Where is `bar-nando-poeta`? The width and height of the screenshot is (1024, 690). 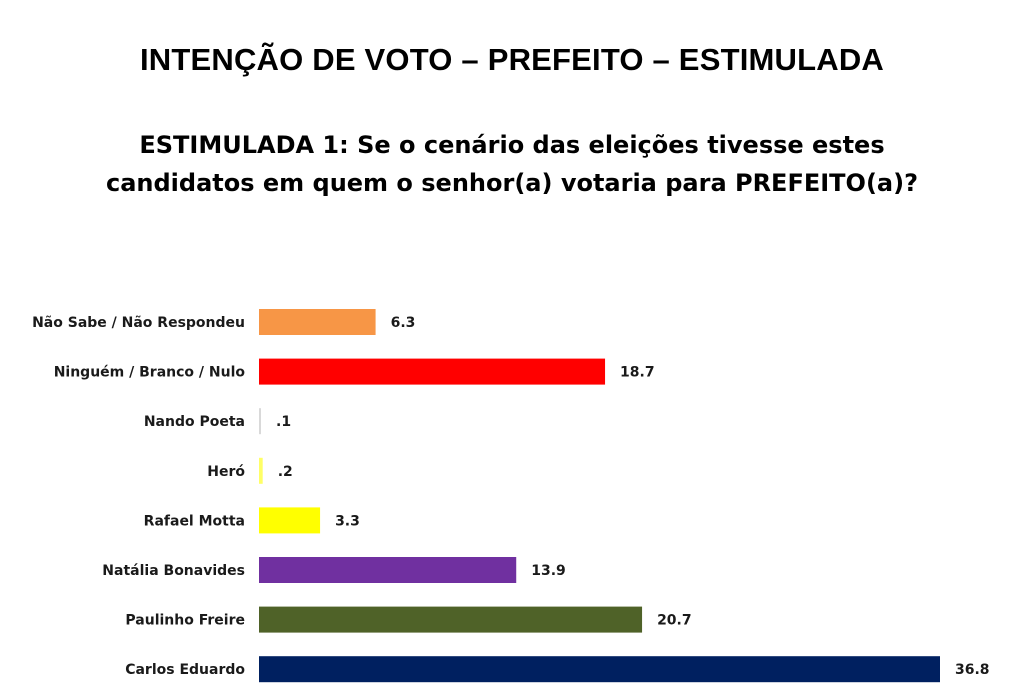
bar-nando-poeta is located at coordinates (260, 421).